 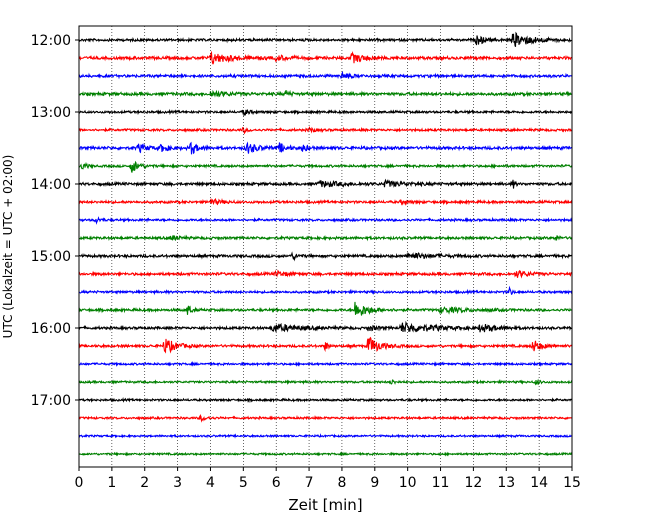 I want to click on y-axis: 12:00 13:00 14:00 15:00 16:00 17:00, so click(x=55, y=221).